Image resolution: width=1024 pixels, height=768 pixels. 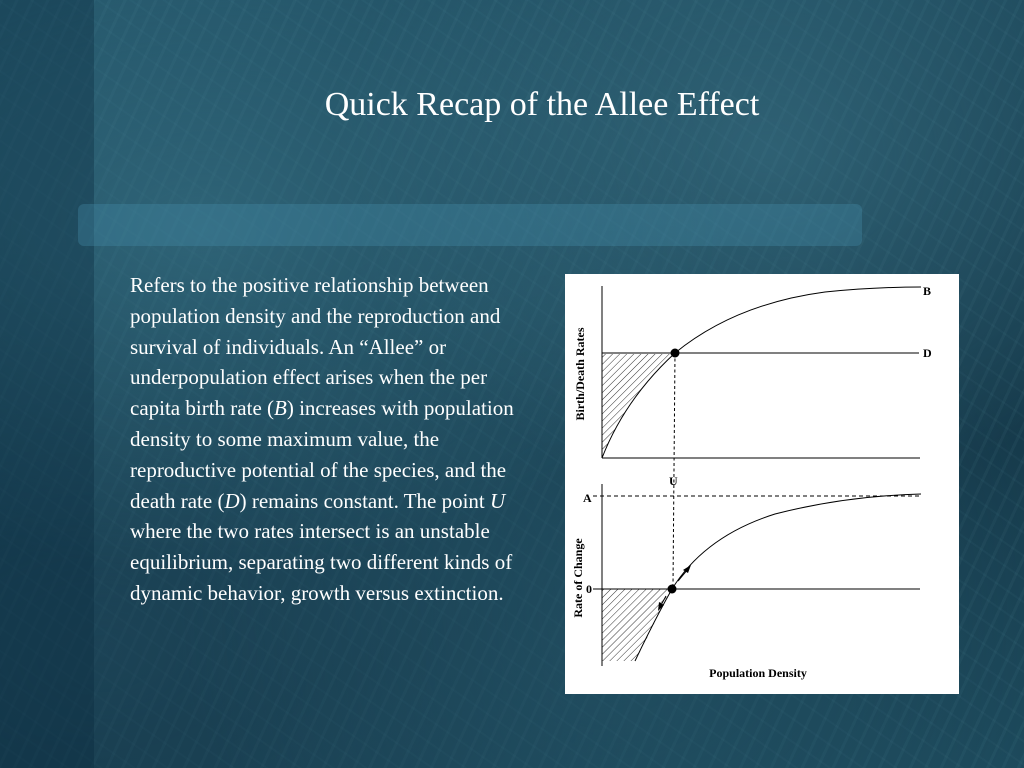 I want to click on x-axis-label: Population Density, so click(x=758, y=673).